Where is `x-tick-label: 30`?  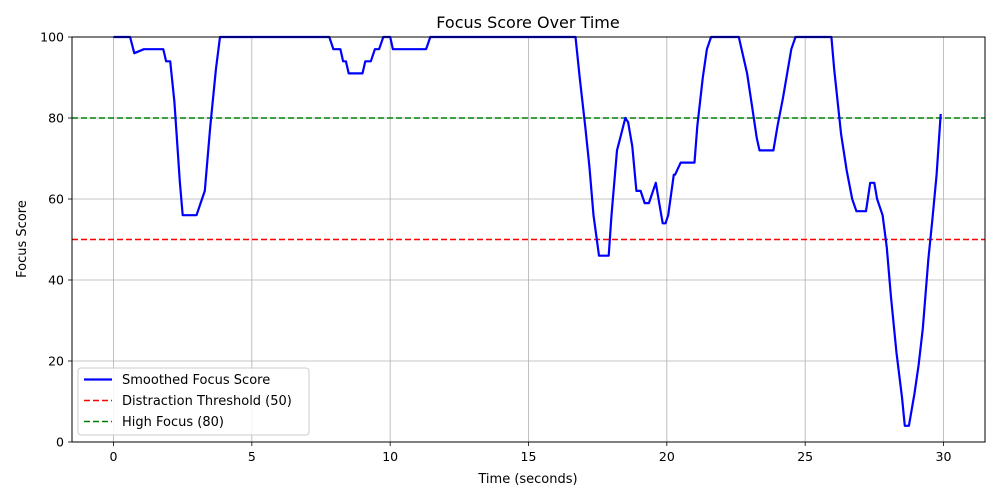
x-tick-label: 30 is located at coordinates (944, 456).